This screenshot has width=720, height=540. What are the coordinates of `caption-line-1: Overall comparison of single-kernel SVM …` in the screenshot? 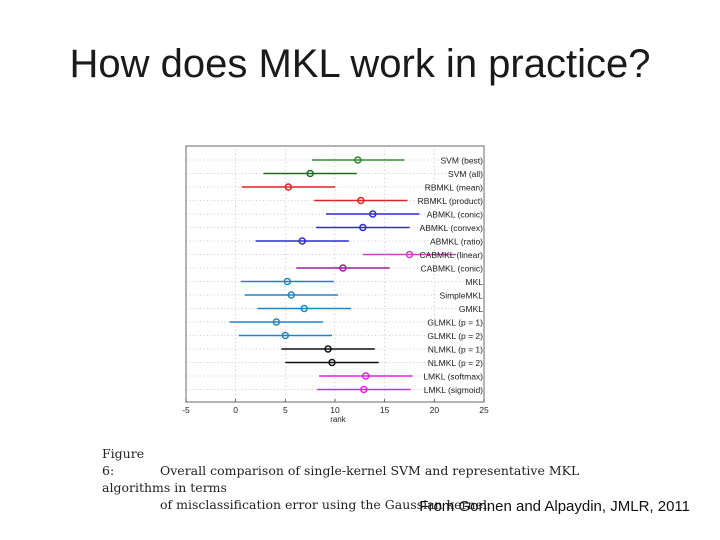 It's located at (341, 479).